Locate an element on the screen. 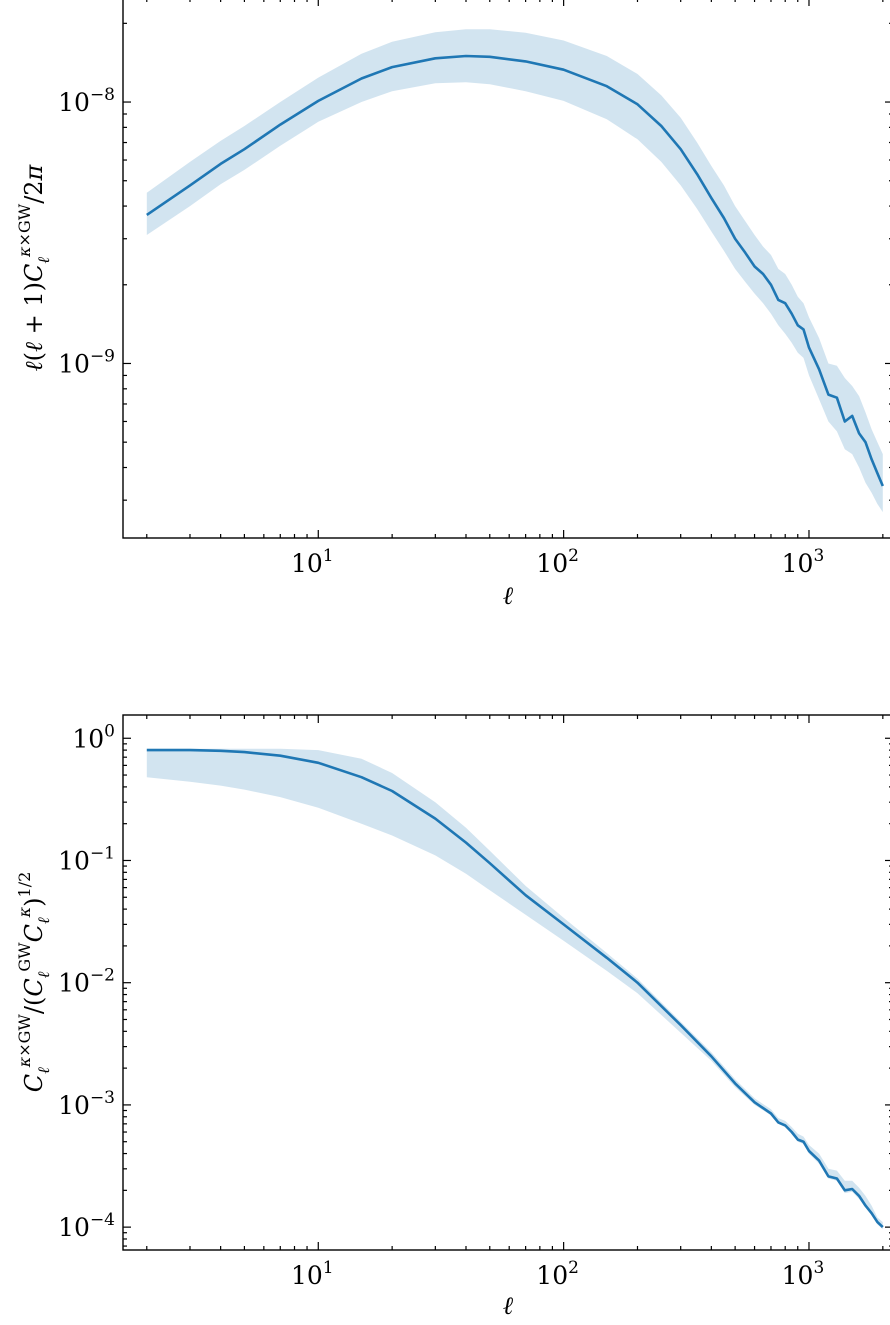 The image size is (890, 1325). bottom-y-axis-label-group: Cℓκ×GW/(CℓGWCℓκ)1/2 is located at coordinates (34, 982).